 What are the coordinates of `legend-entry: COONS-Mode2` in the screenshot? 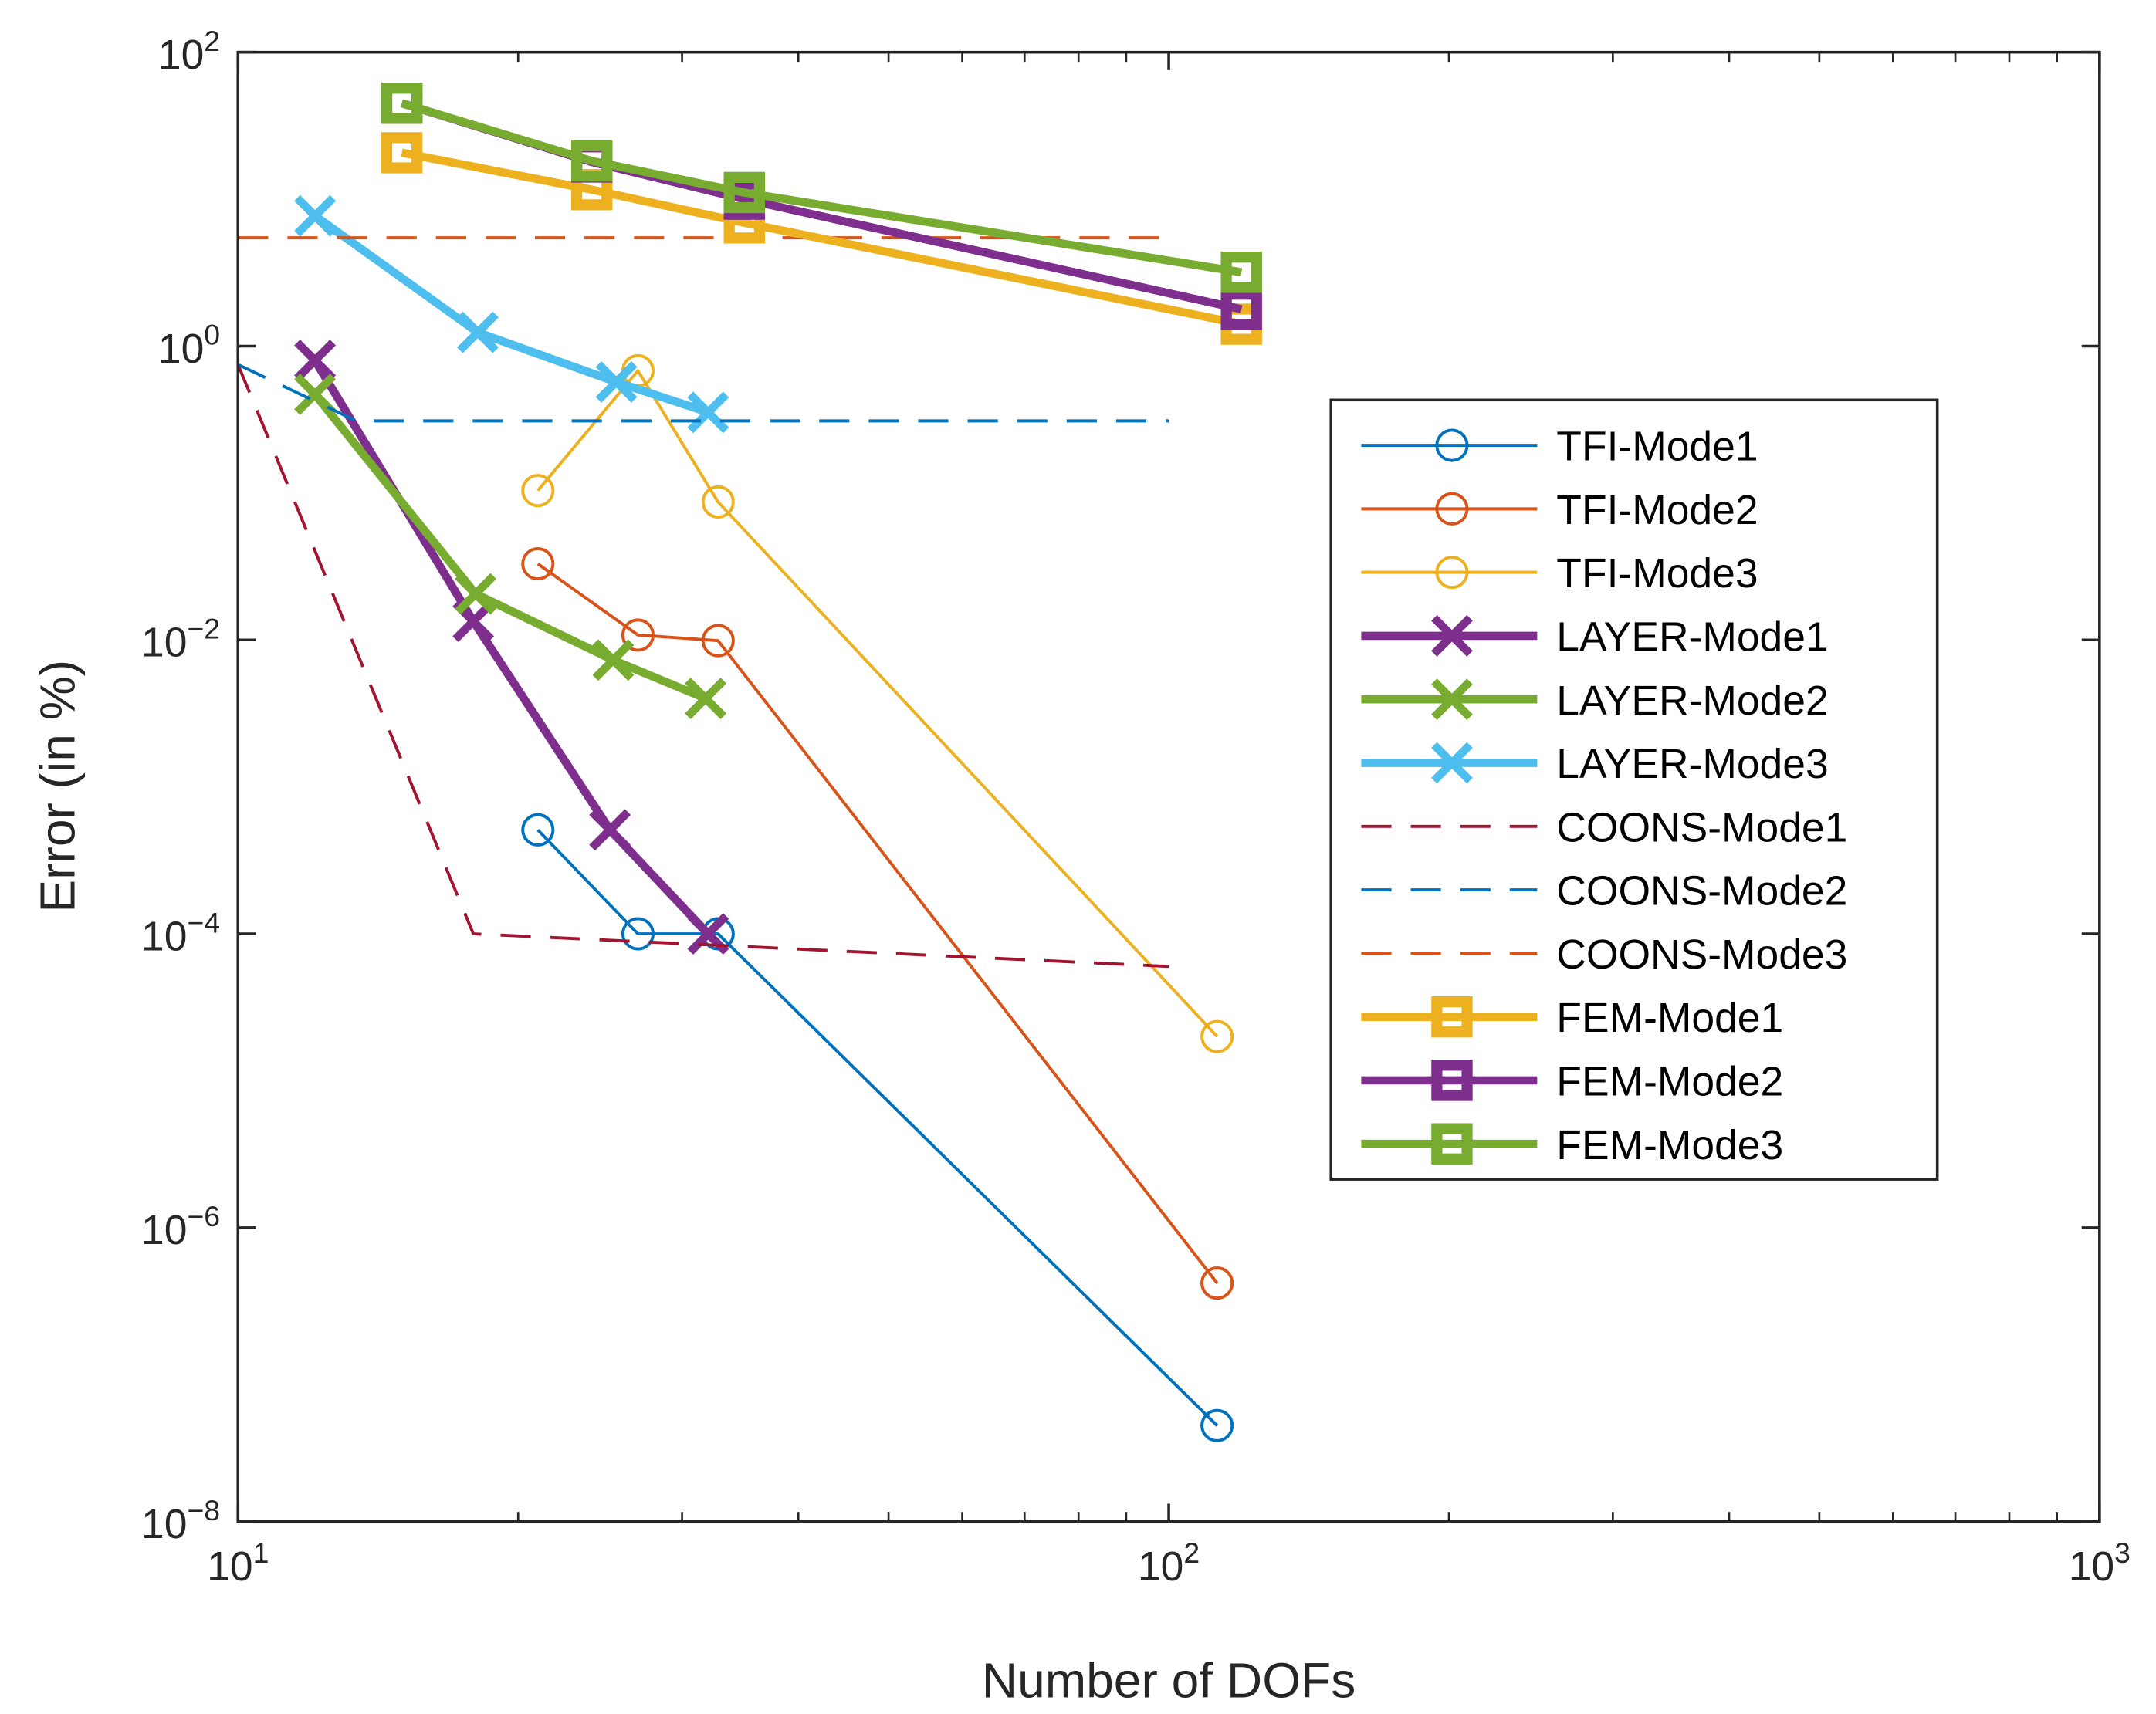 It's located at (1604, 891).